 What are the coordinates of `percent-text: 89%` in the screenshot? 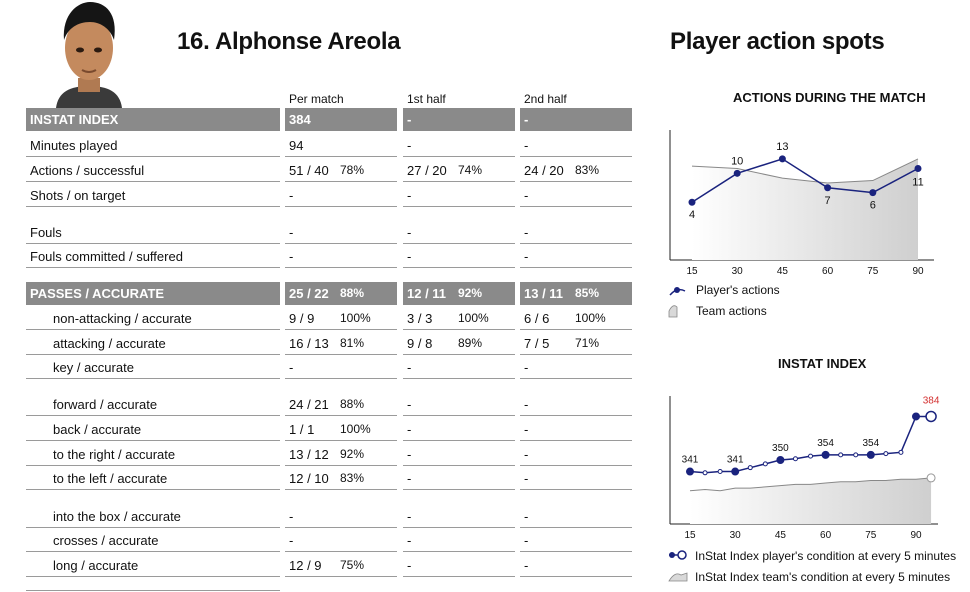 It's located at (470, 343).